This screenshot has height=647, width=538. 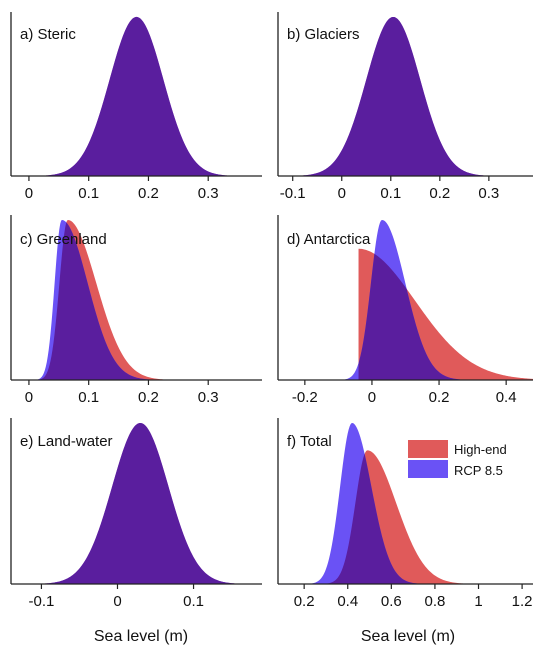 What do you see at coordinates (329, 239) in the screenshot?
I see `panel-title-antarctica: d) Antarctica` at bounding box center [329, 239].